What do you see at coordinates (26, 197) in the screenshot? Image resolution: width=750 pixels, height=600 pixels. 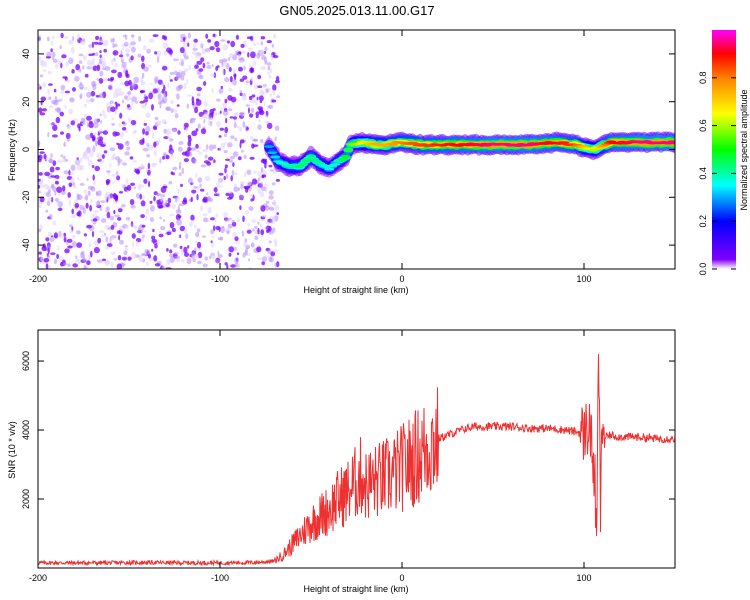 I see `spectrogram-y-tick-label: -20` at bounding box center [26, 197].